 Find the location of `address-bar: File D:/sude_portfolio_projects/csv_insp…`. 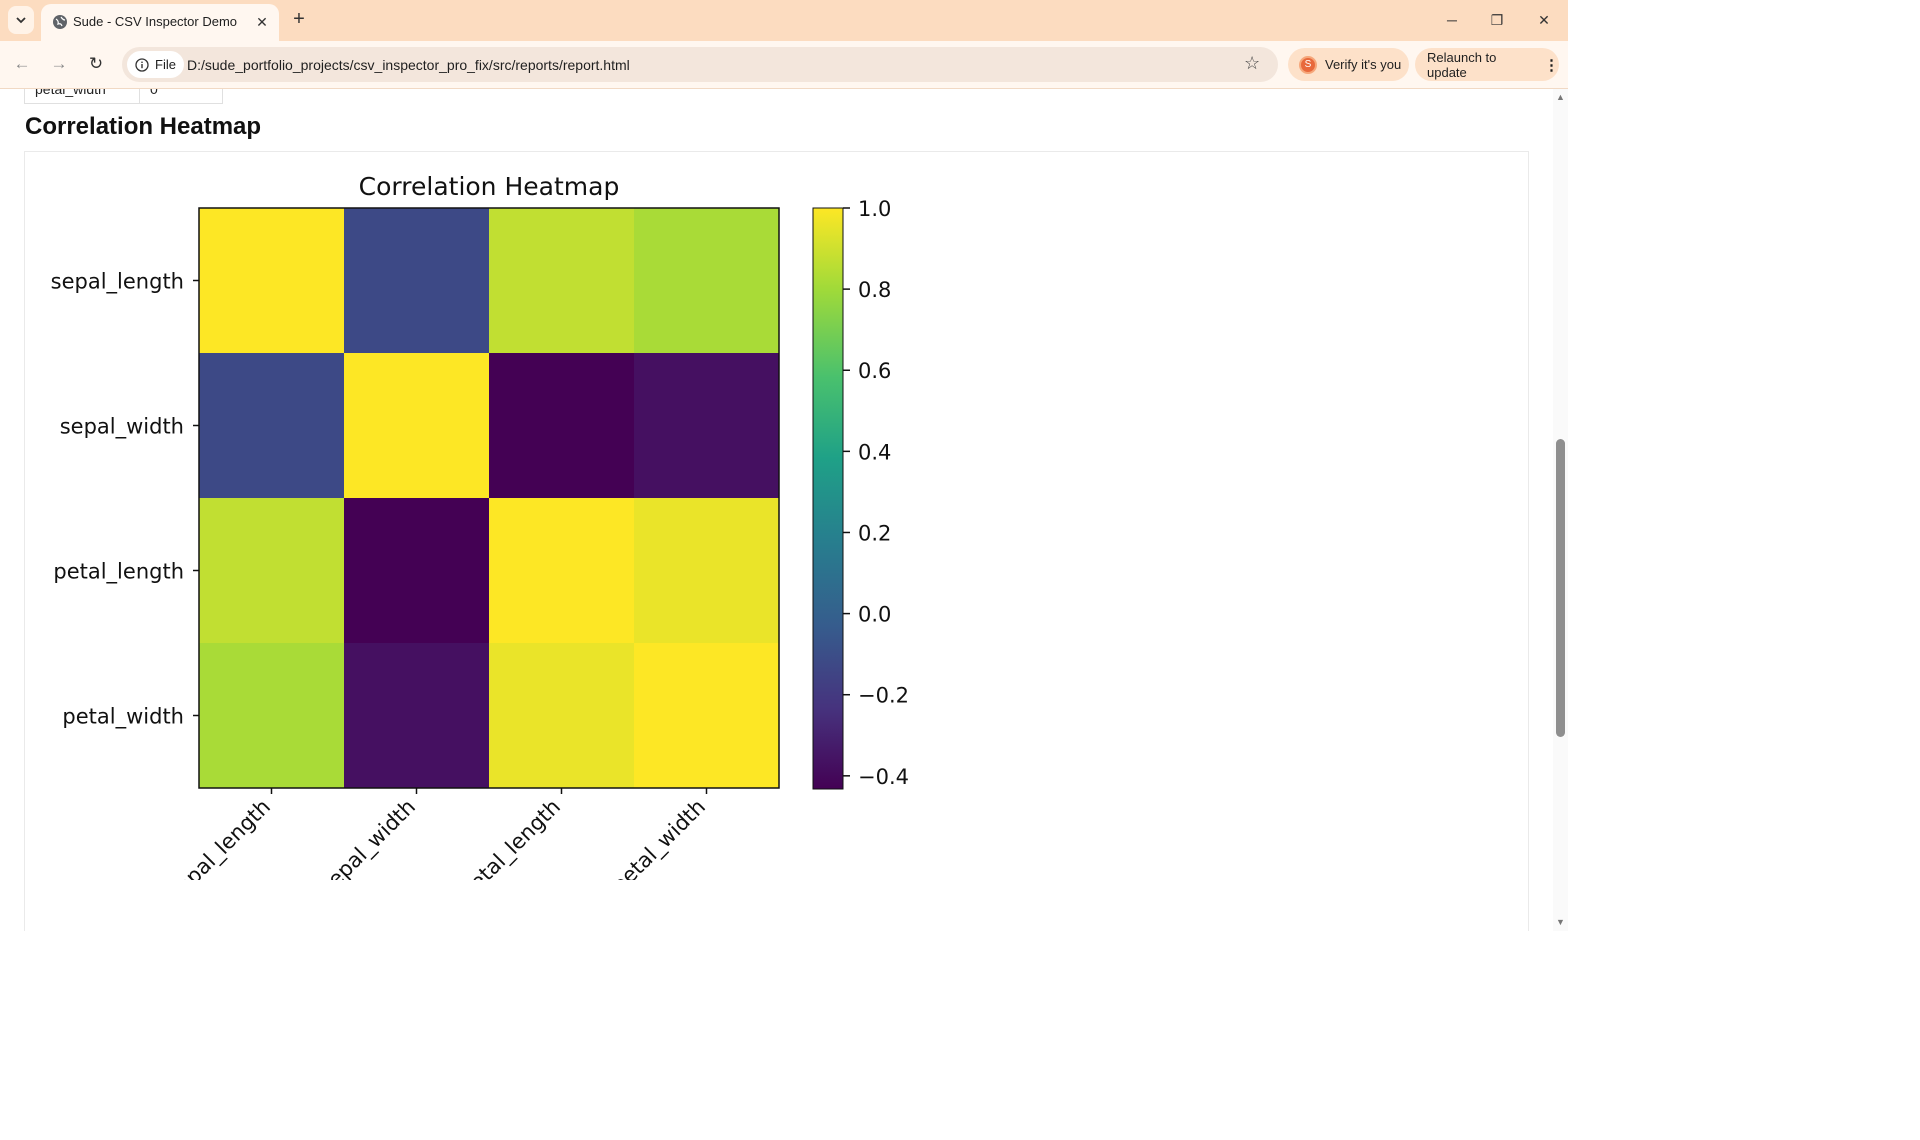

address-bar: File D:/sude_portfolio_projects/csv_insp… is located at coordinates (700, 64).